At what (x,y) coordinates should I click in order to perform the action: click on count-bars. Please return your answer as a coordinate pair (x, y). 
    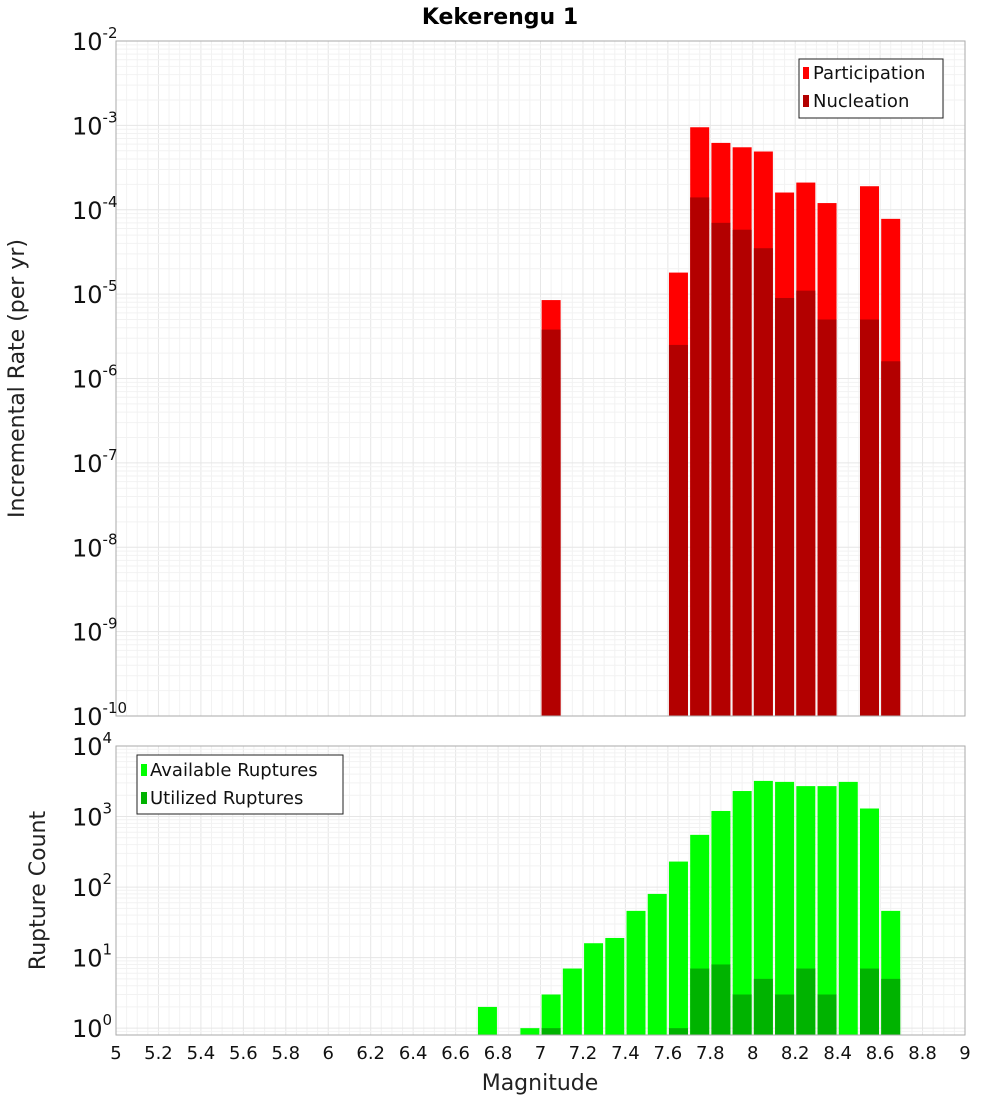
    Looking at the image, I should click on (689, 907).